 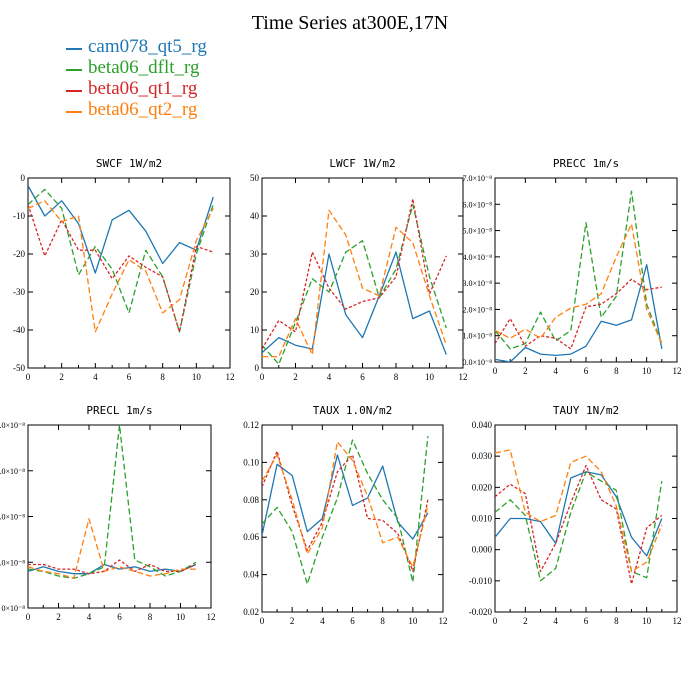 What do you see at coordinates (255, 292) in the screenshot?
I see `y-tick-label: 20` at bounding box center [255, 292].